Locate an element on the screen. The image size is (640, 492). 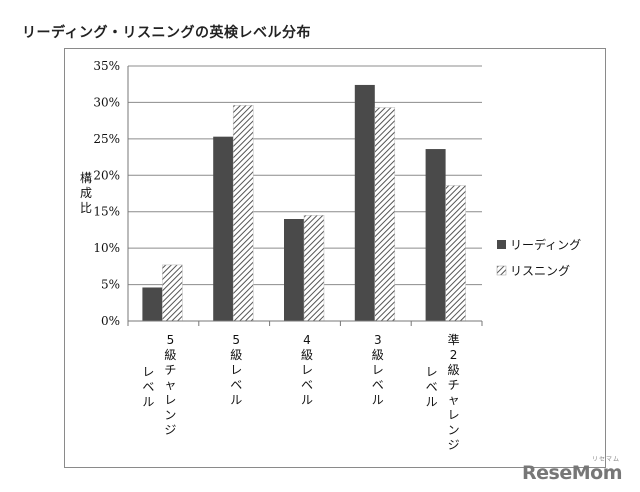
y-tick-label: 35% is located at coordinates (106, 66).